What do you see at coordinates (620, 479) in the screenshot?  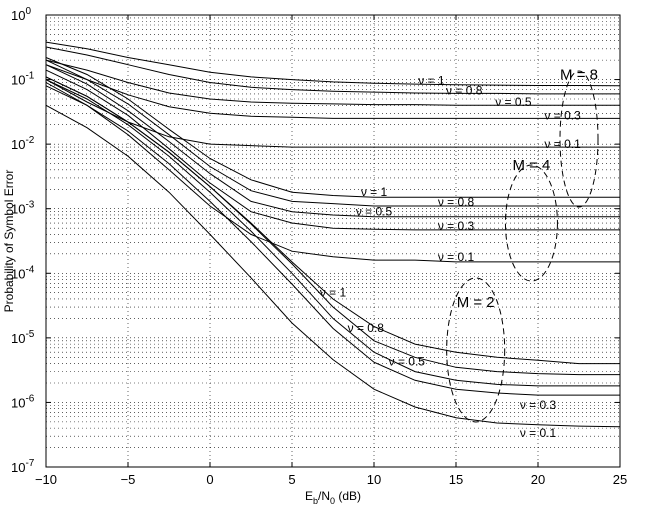 I see `x-tick-label: 25` at bounding box center [620, 479].